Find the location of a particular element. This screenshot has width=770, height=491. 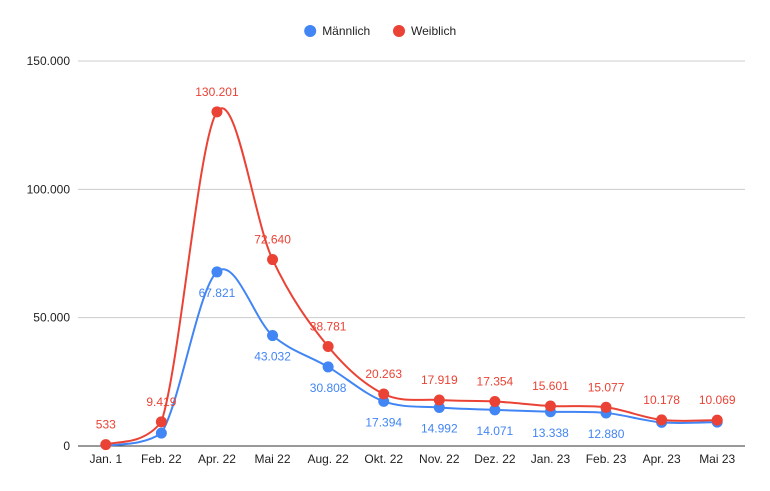

x-tick-label: Feb. 22 is located at coordinates (161, 459).